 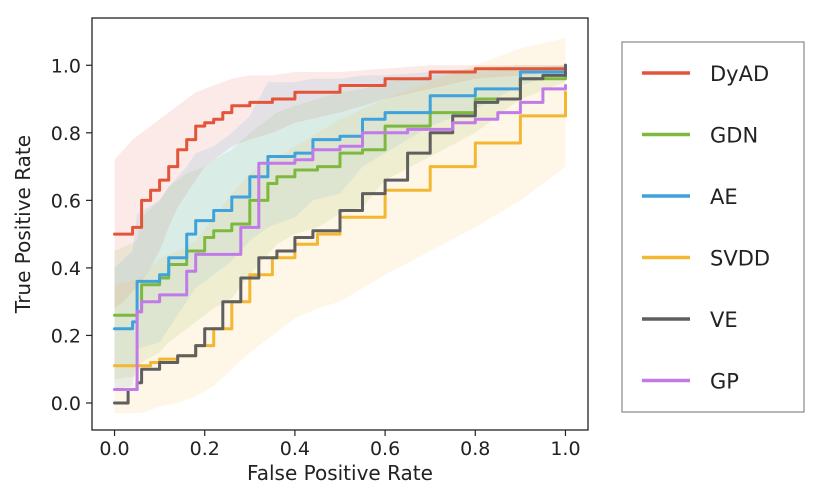 I want to click on x-tick-label: 0.6, so click(x=385, y=449).